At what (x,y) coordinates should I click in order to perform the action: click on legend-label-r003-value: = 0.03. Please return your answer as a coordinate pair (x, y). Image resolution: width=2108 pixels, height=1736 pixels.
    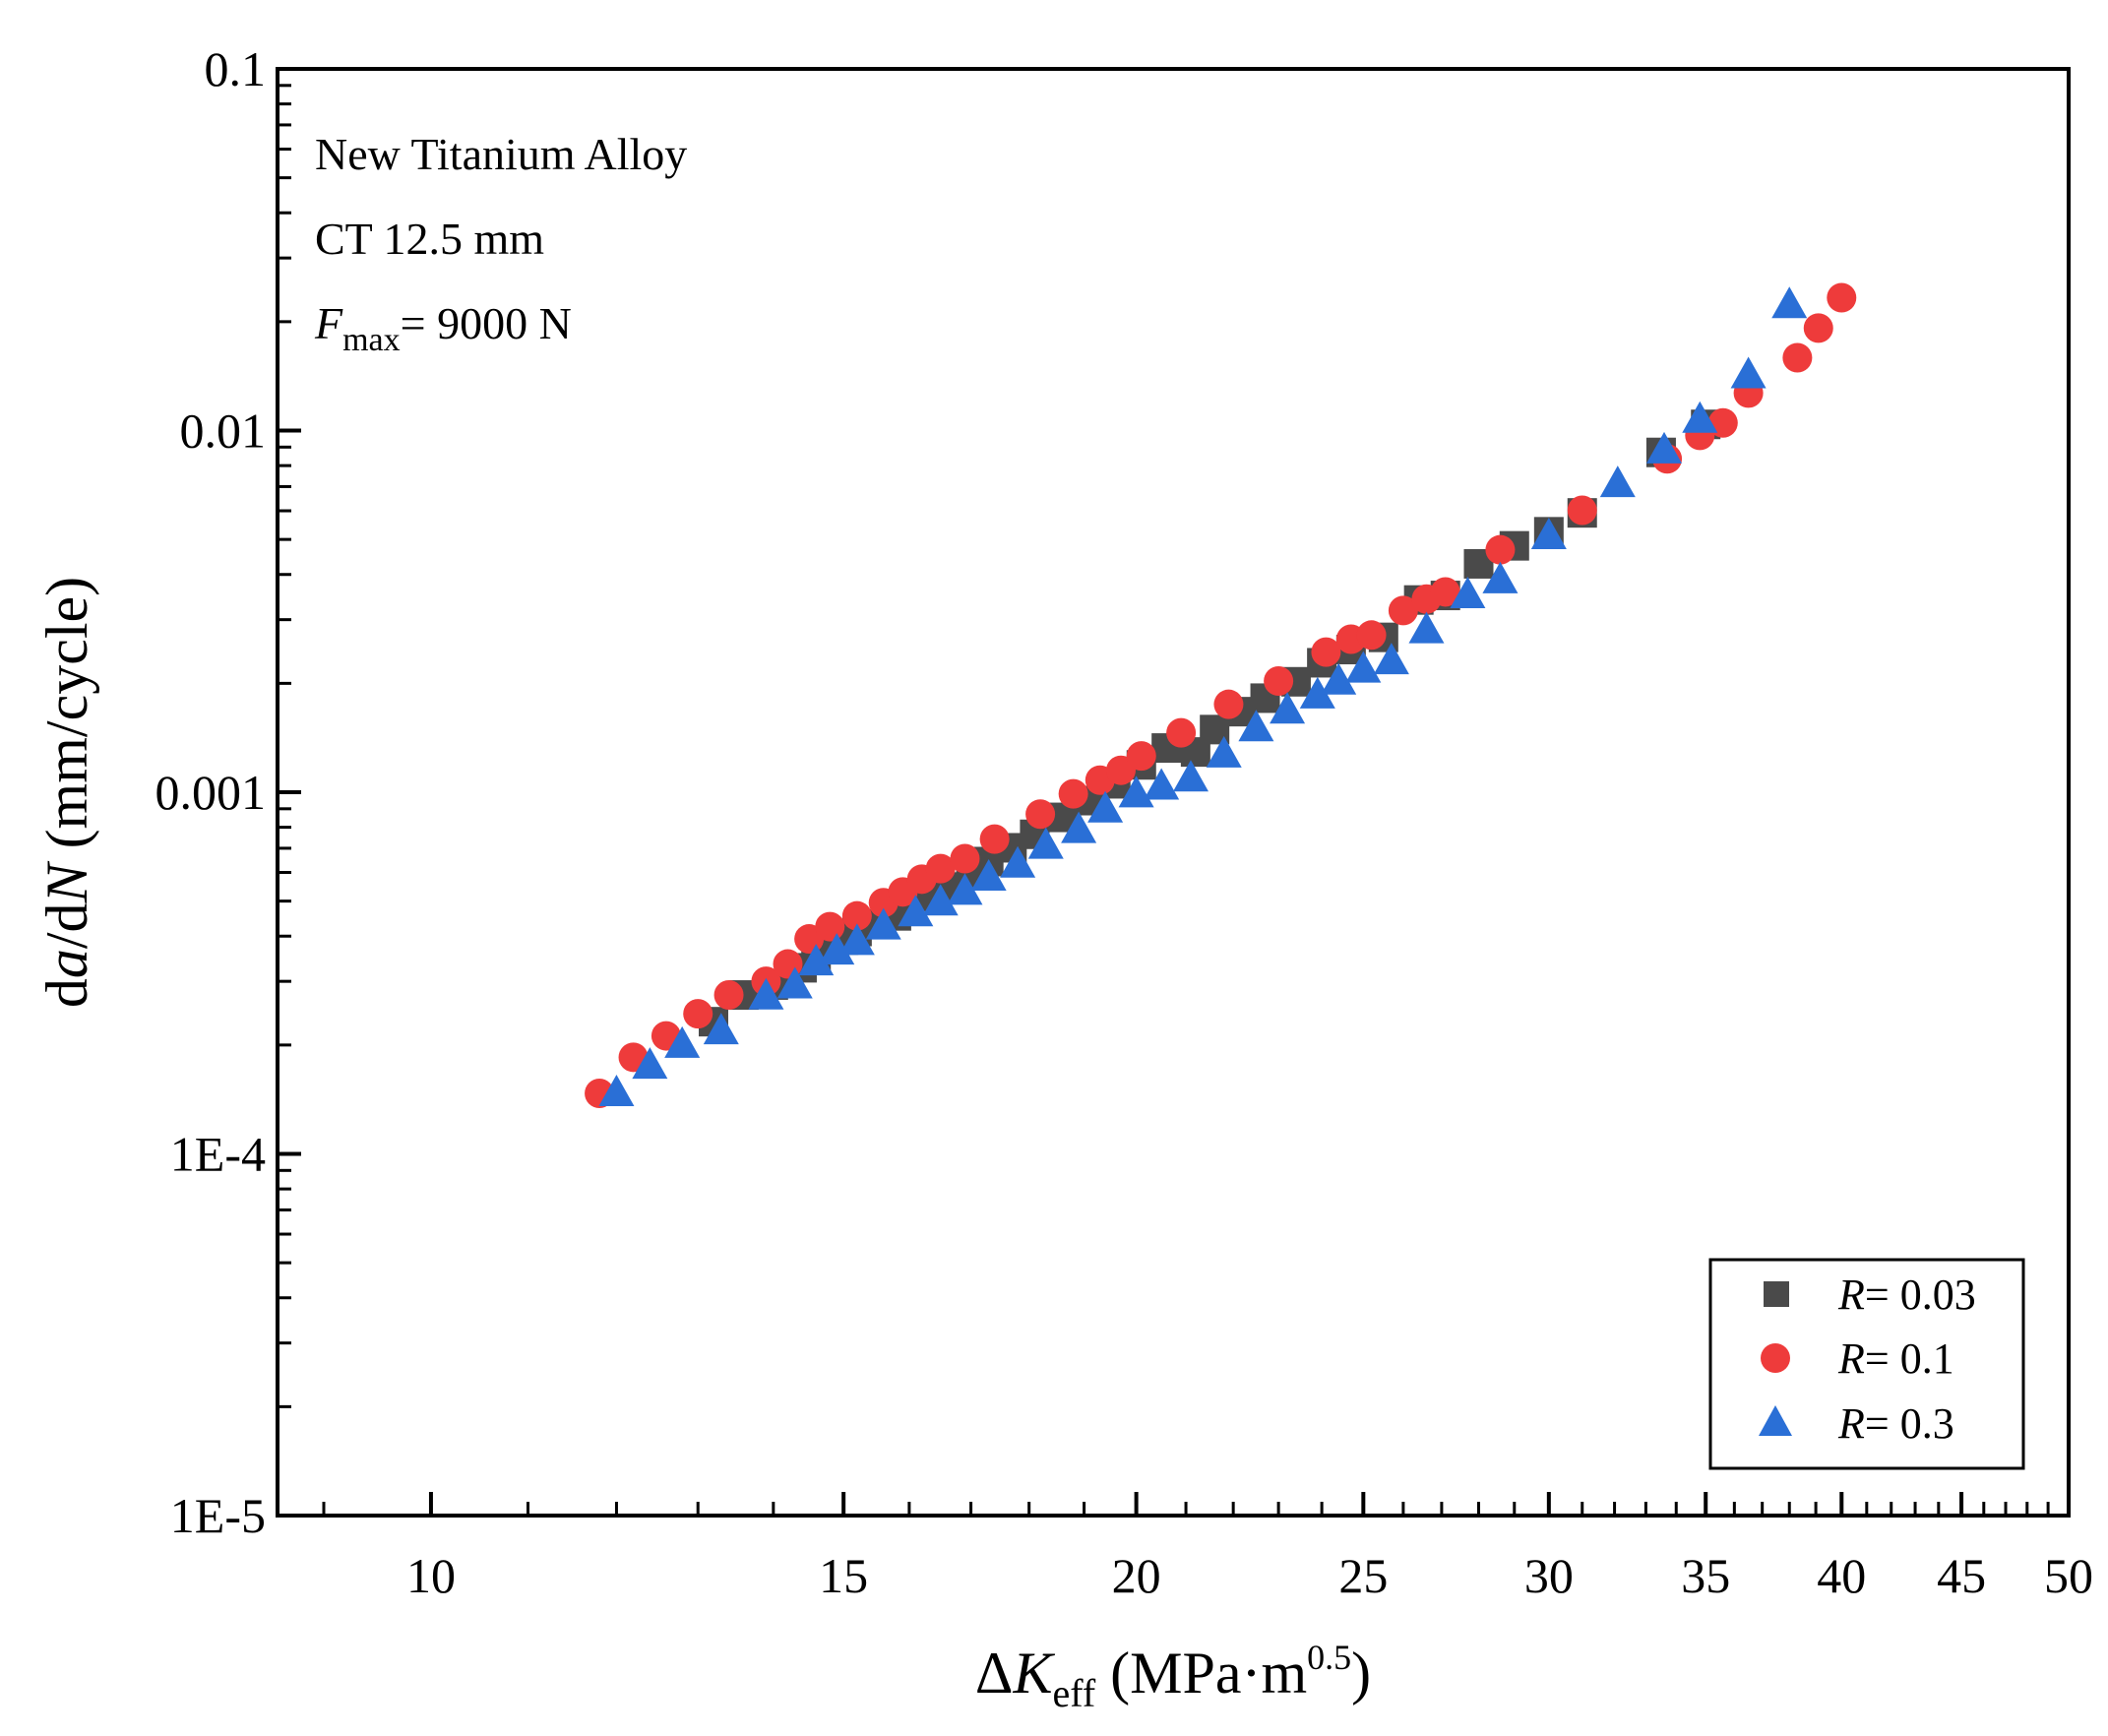
    Looking at the image, I should click on (1920, 1295).